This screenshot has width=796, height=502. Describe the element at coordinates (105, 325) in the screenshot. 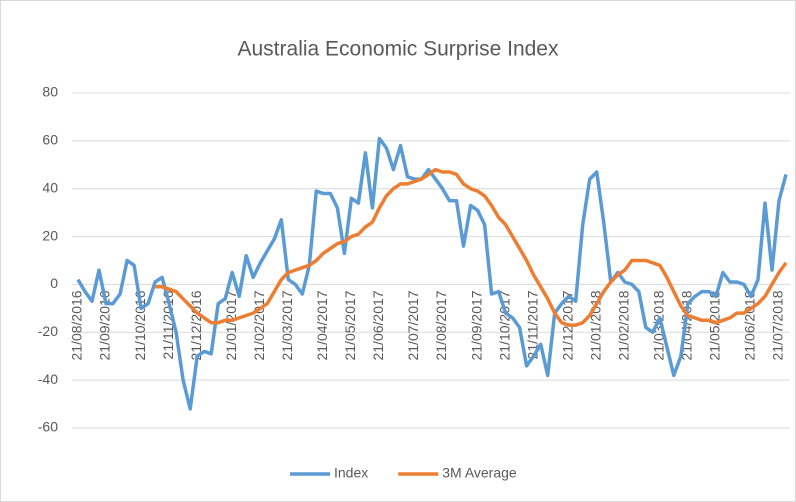

I see `x-tick-label: 21/09/2016` at that location.